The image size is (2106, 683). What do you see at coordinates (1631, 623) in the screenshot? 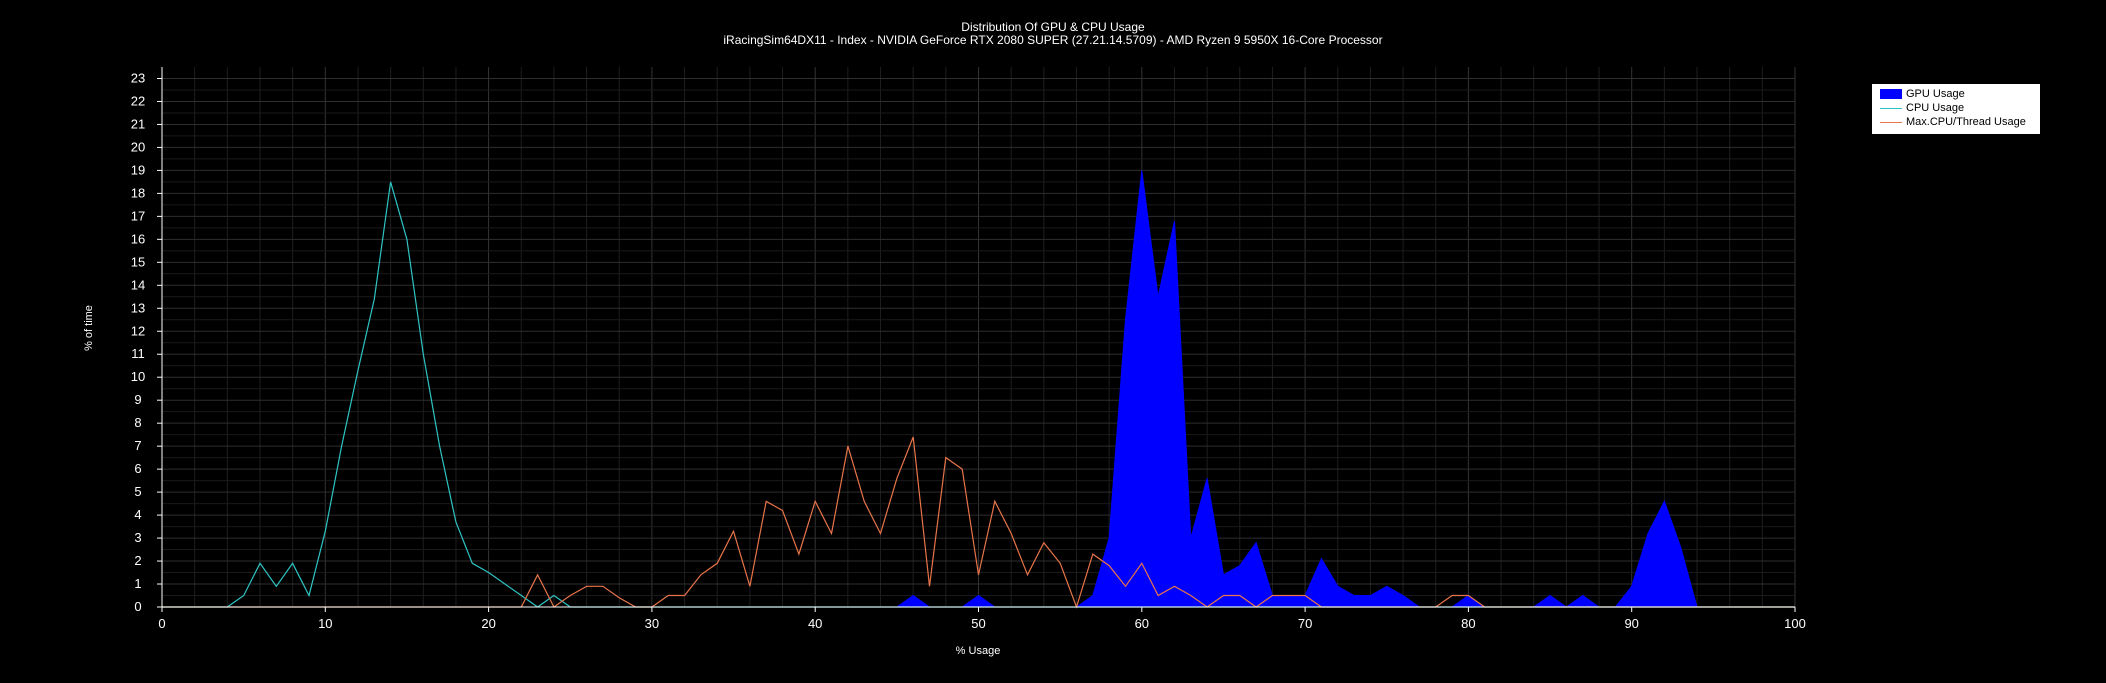
I see `x-tick-label: 90` at bounding box center [1631, 623].